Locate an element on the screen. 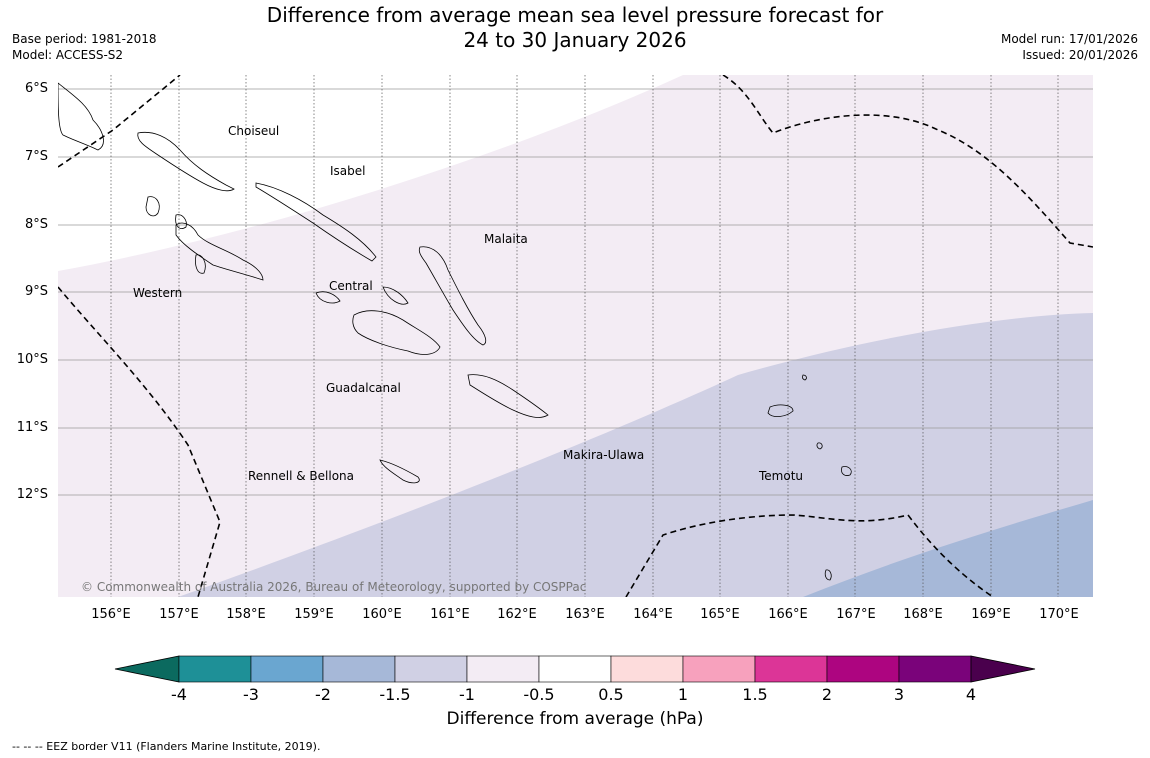  model-run: Model run: 17/01/2026 is located at coordinates (1069, 39).